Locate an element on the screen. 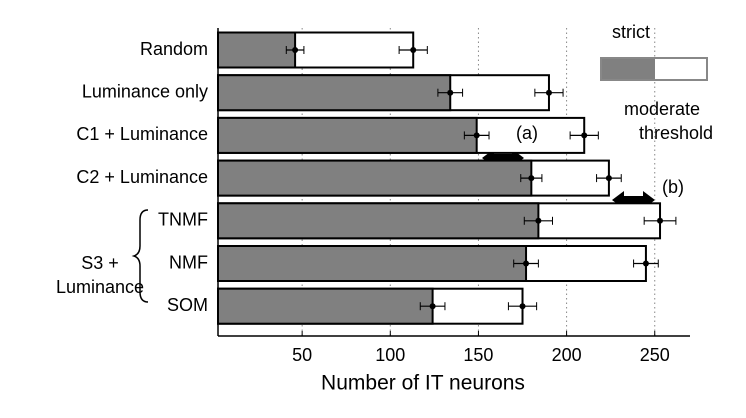 The height and width of the screenshot is (418, 746). x-tick-label: 100 is located at coordinates (390, 355).